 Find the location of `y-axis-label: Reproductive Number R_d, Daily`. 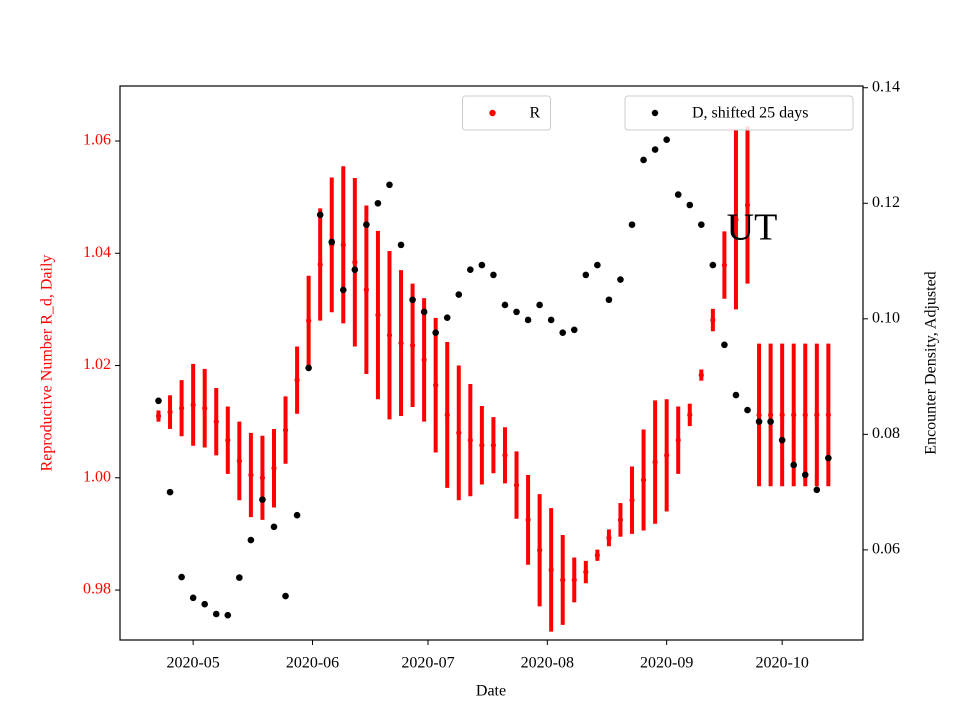

y-axis-label: Reproductive Number R_d, Daily is located at coordinates (47, 363).